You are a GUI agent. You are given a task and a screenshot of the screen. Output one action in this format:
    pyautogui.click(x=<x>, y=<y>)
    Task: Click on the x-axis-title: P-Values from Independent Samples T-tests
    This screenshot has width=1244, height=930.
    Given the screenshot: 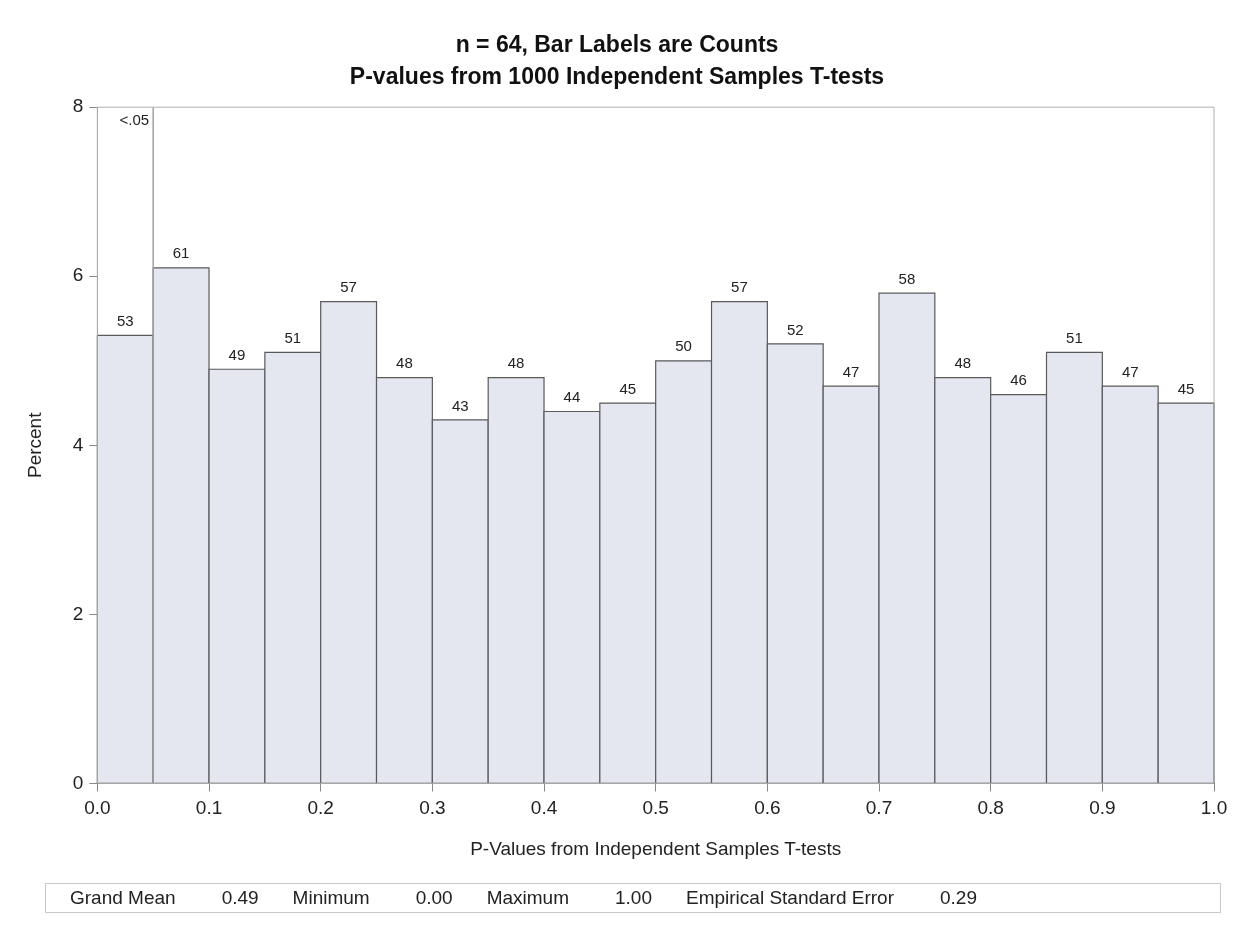 What is the action you would take?
    pyautogui.click(x=656, y=848)
    